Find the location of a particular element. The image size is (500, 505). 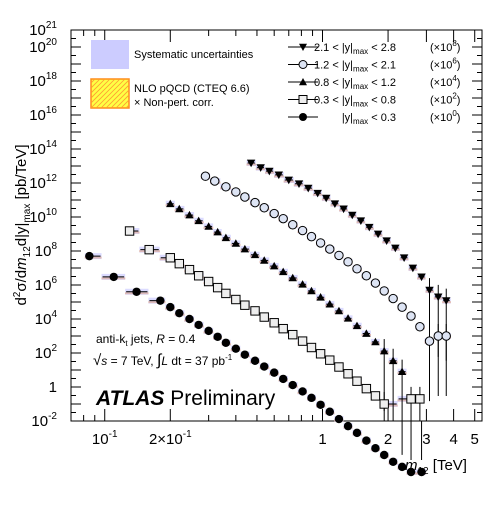

annotation-energy: √s = 7 TeV, ∫L dt = 37 pb-1 is located at coordinates (163, 360).